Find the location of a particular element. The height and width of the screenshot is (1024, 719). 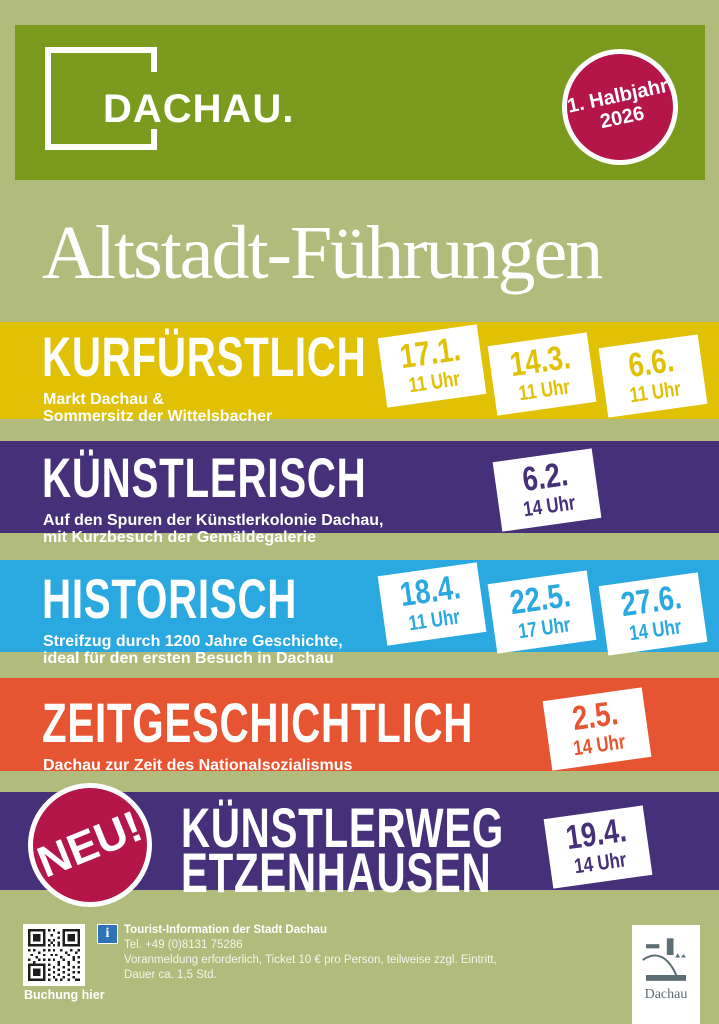

tour-name: ZEITGESCHICHTLICH is located at coordinates (258, 722).